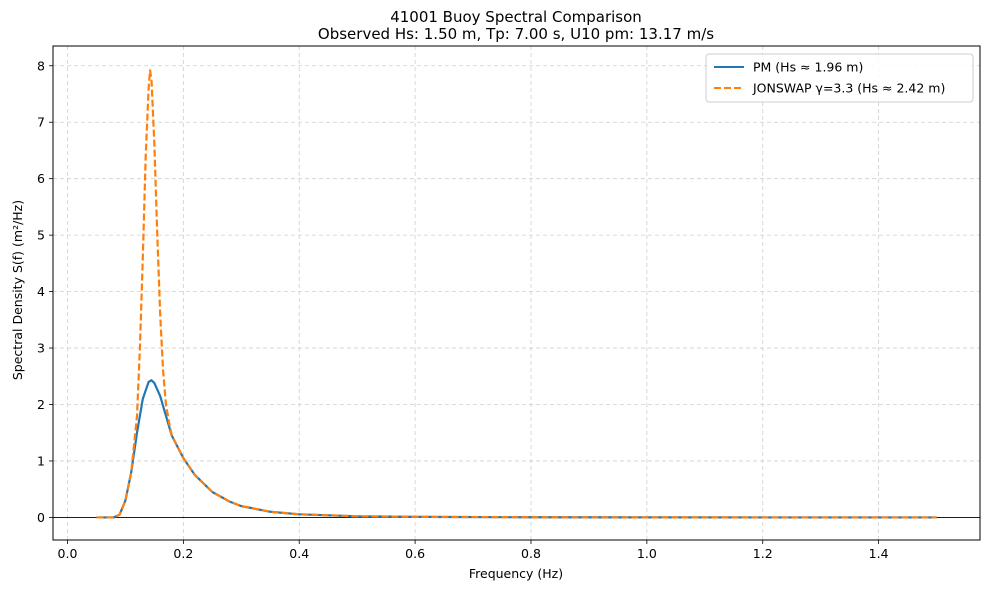  I want to click on y-tick-label: 8, so click(41, 65).